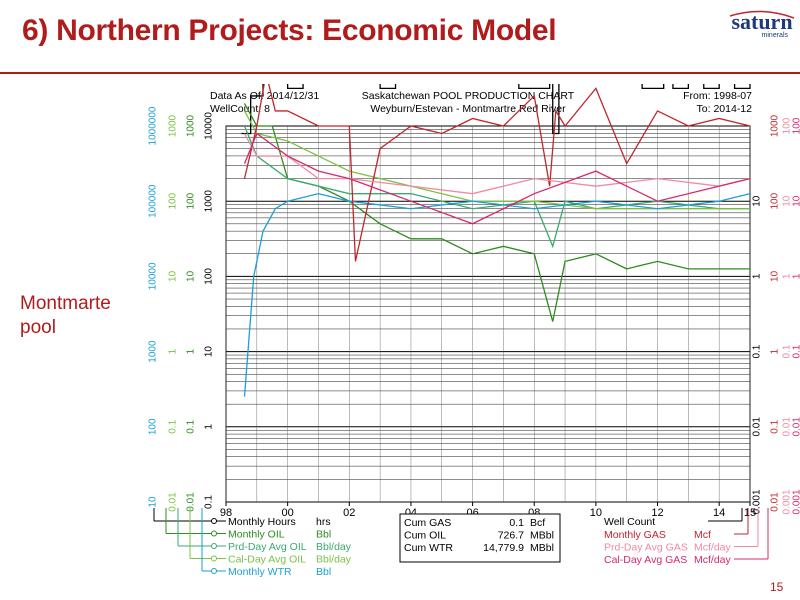 Image resolution: width=800 pixels, height=600 pixels. I want to click on cumulative-value: 726.7, so click(511, 536).